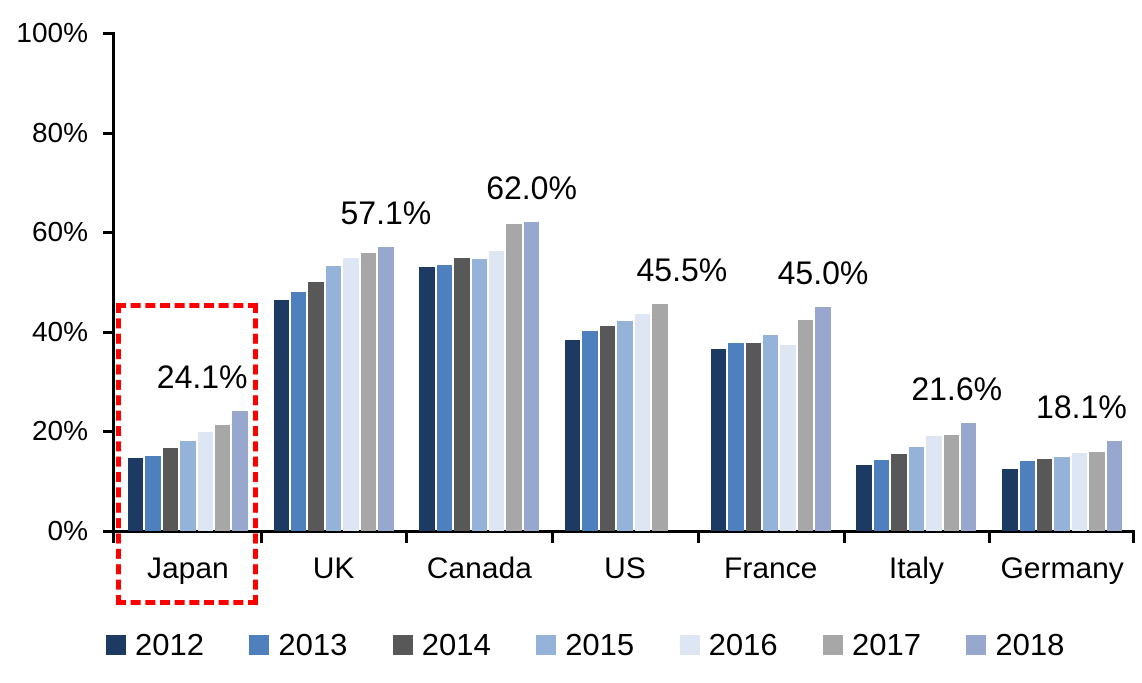 The height and width of the screenshot is (683, 1142). What do you see at coordinates (135, 494) in the screenshot?
I see `bar-japan-2012` at bounding box center [135, 494].